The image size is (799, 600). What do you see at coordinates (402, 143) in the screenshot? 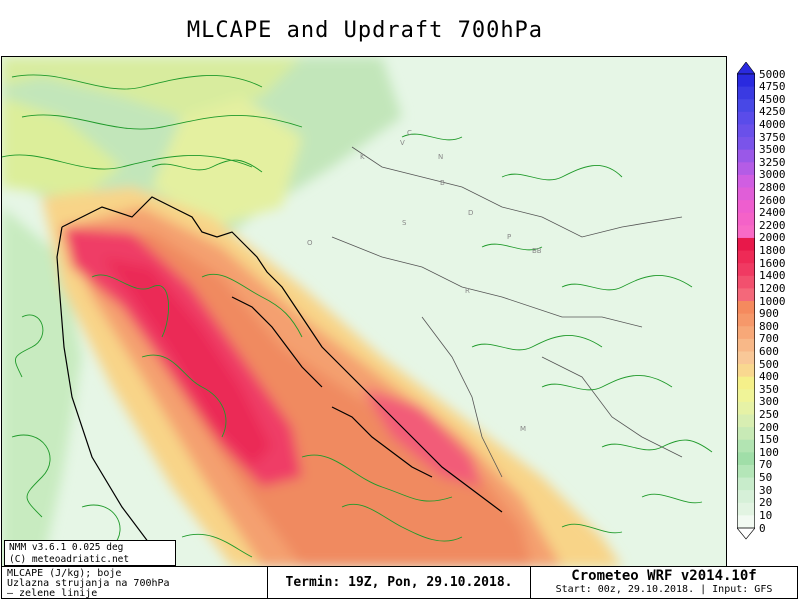
I see `map-label: V` at bounding box center [402, 143].